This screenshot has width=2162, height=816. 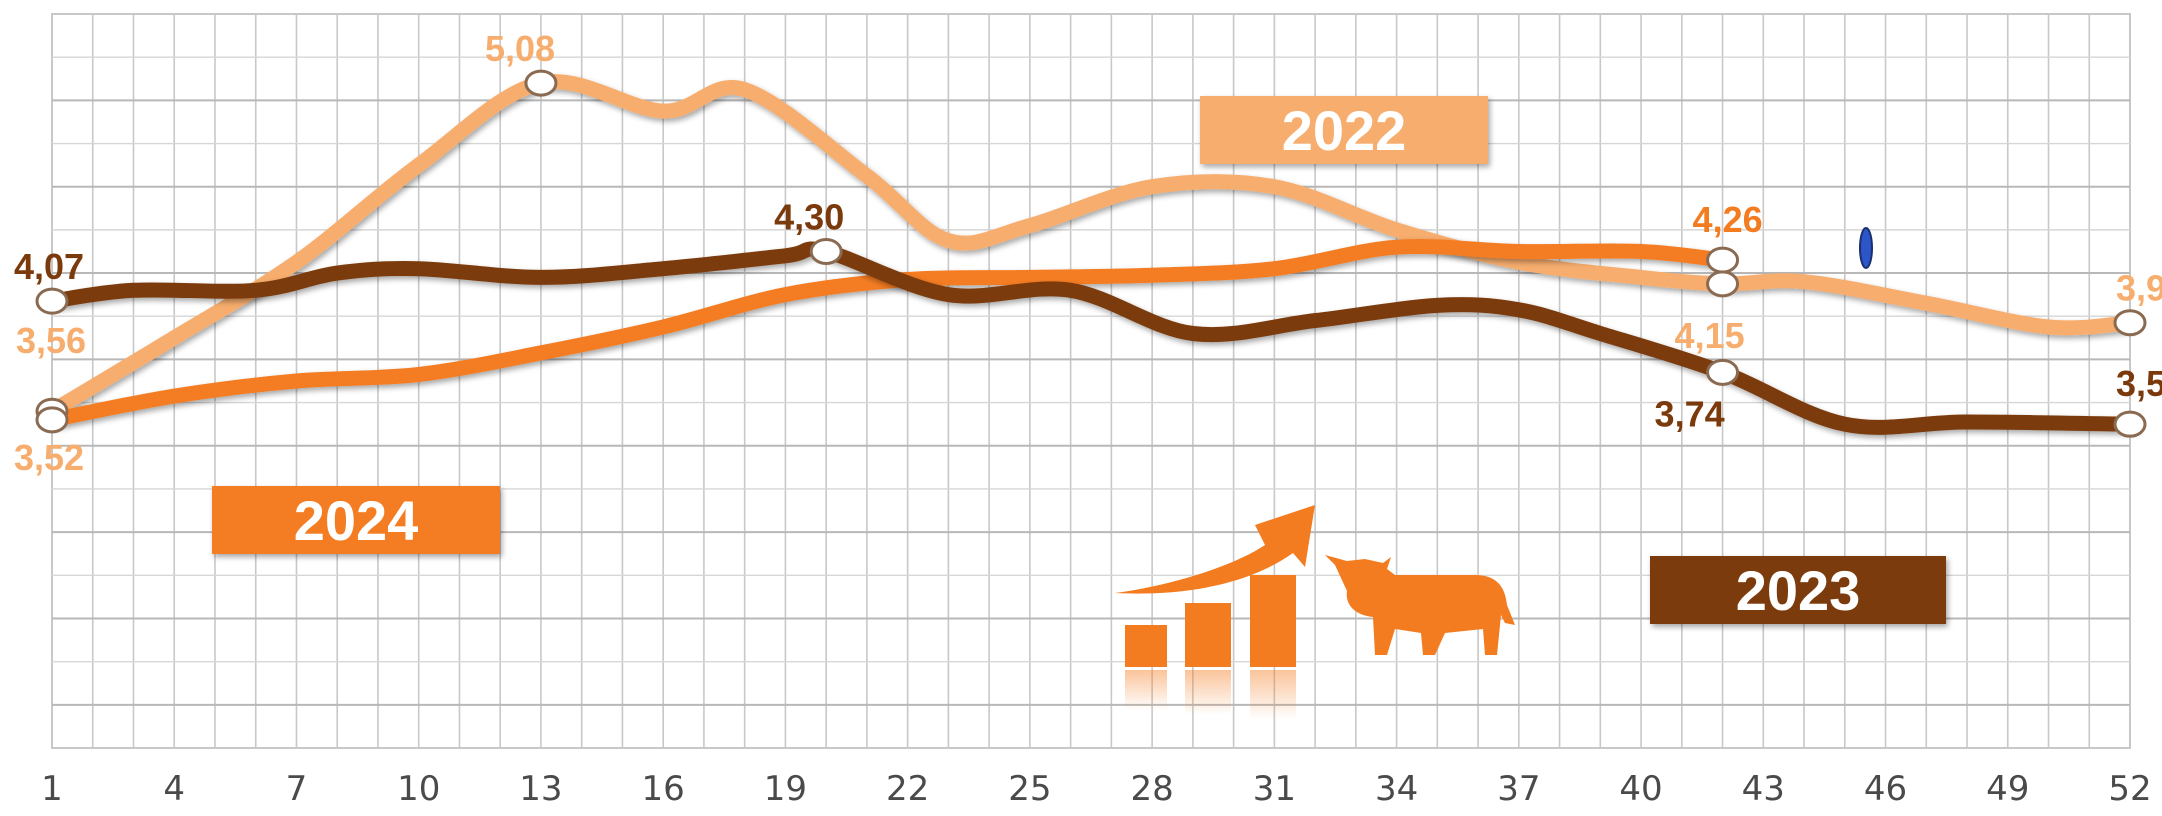 I want to click on data-label-2024-week-1: 3,52, so click(x=49, y=457).